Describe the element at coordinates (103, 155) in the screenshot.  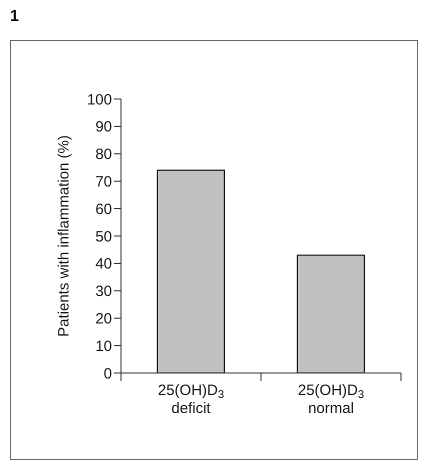
I see `y-tick-label: 80` at that location.